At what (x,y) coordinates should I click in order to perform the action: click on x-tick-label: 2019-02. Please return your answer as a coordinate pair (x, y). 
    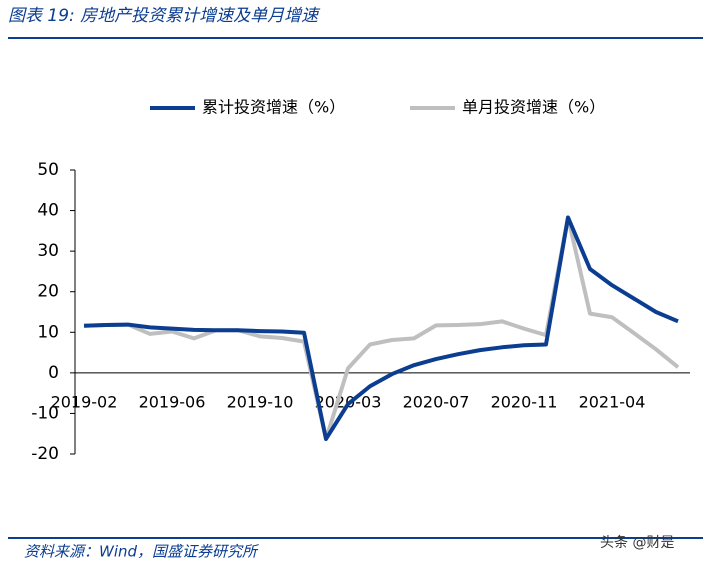
    Looking at the image, I should click on (84, 401).